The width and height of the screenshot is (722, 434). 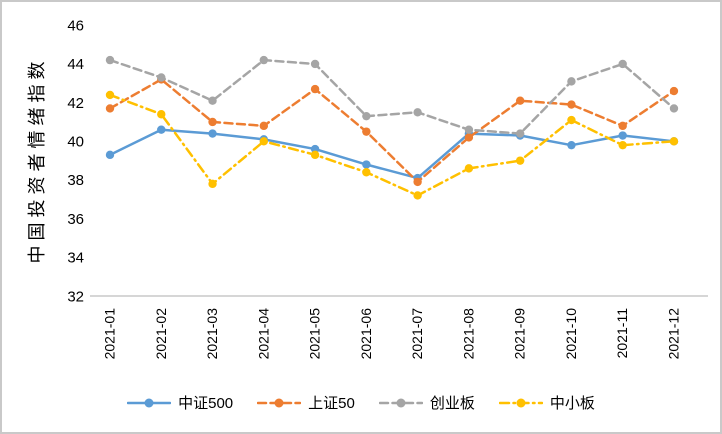 I want to click on y-tick-label: 44, so click(x=75, y=64).